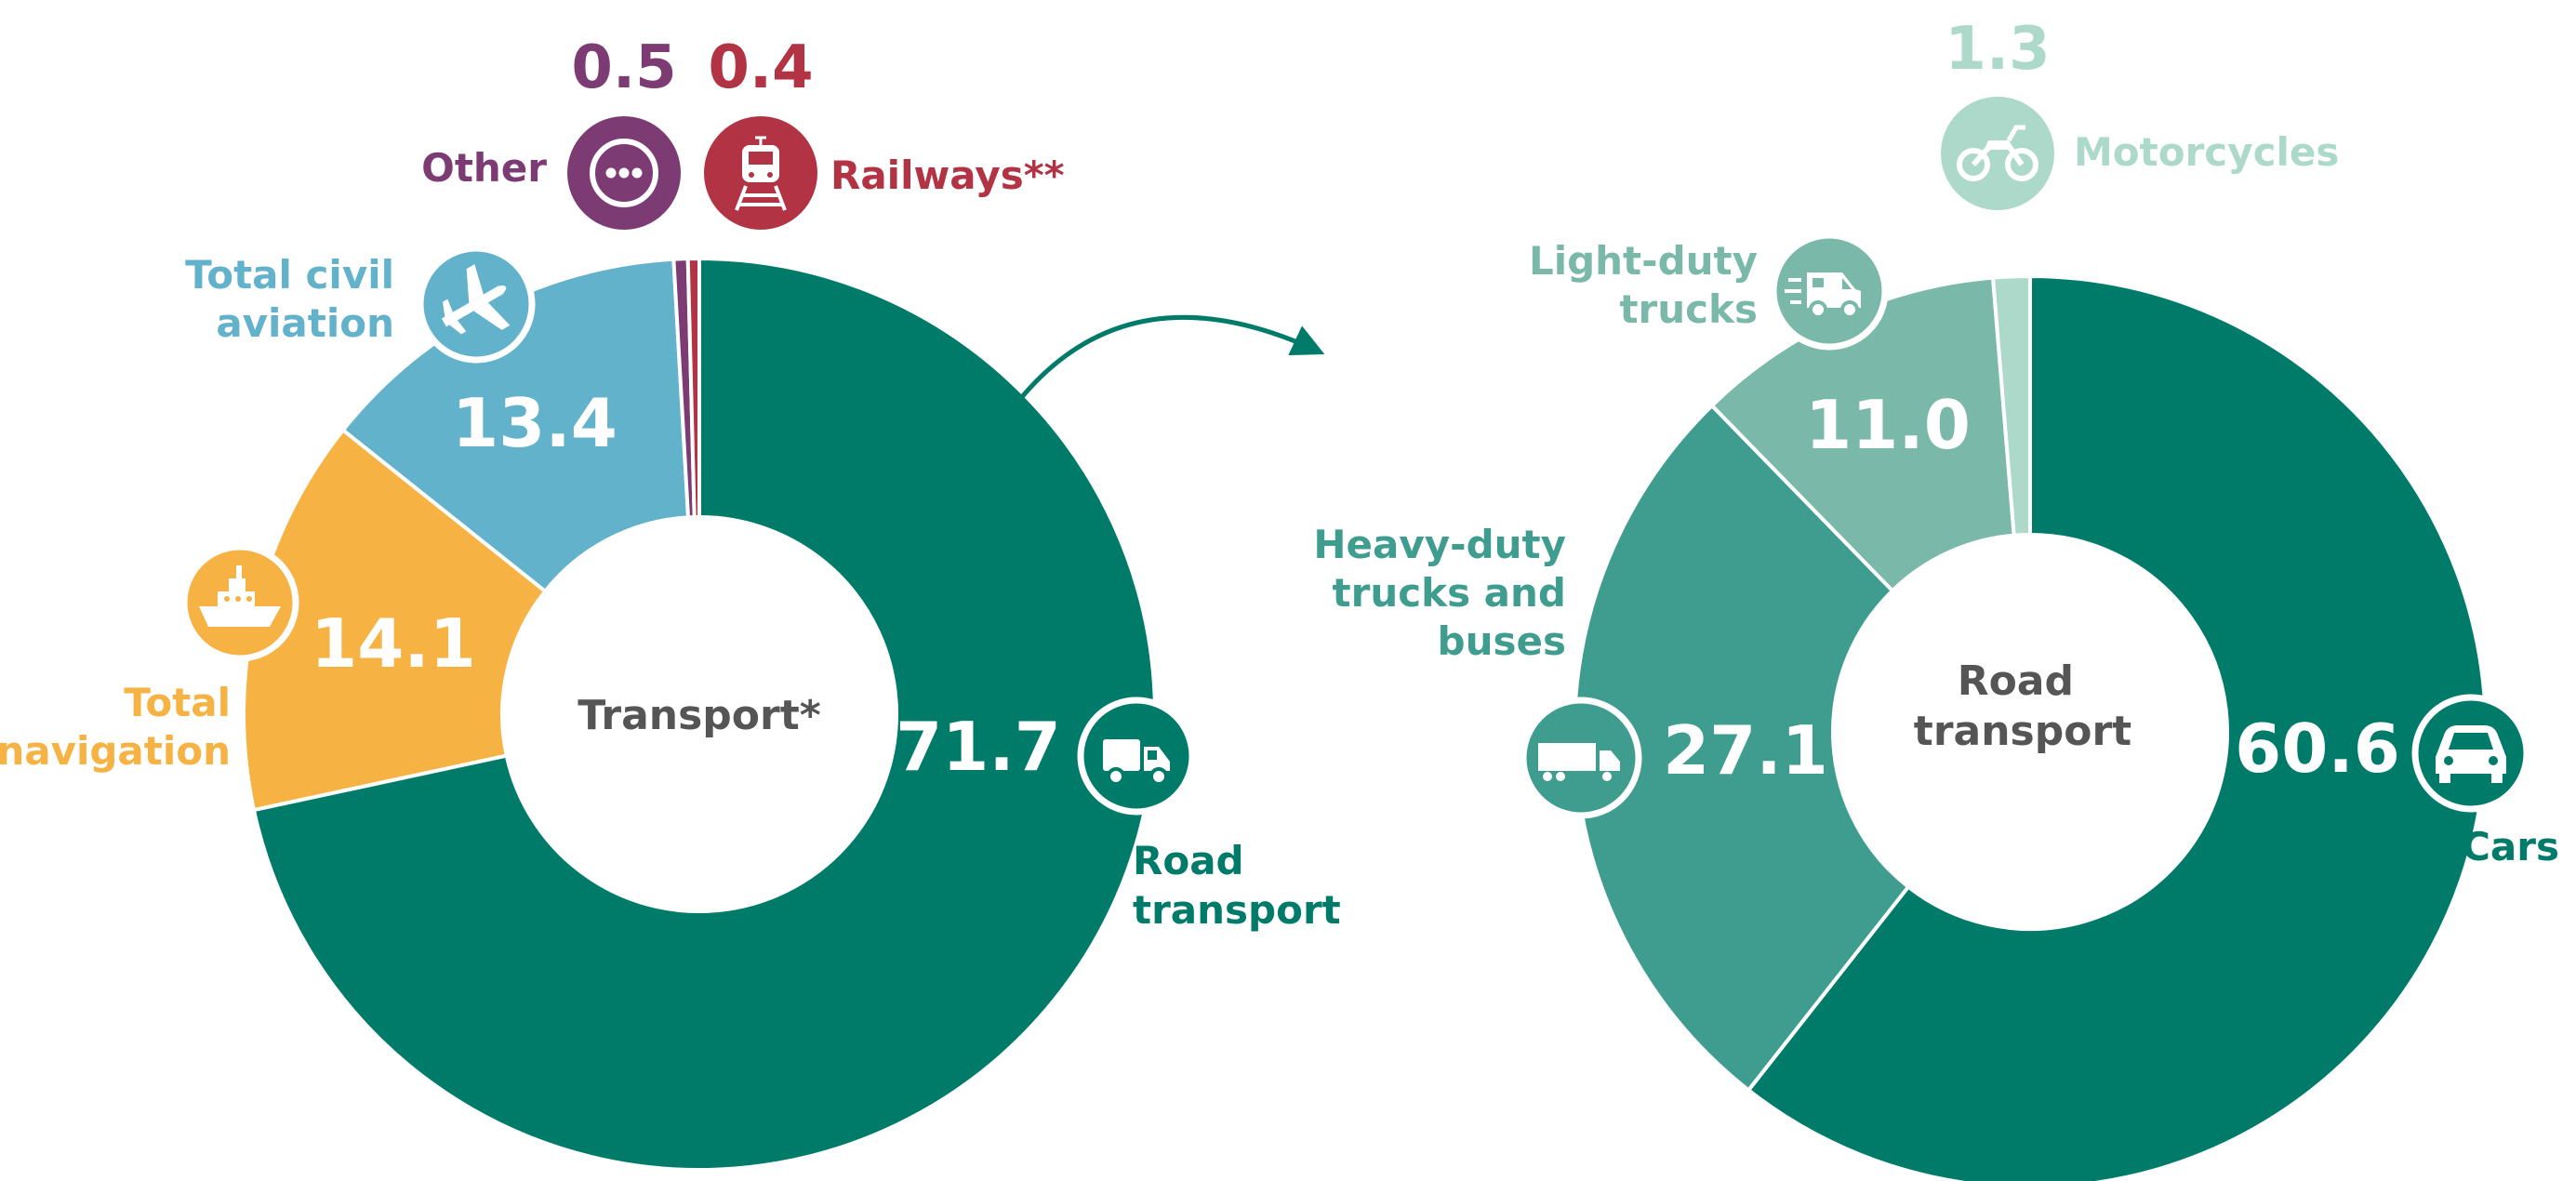 The height and width of the screenshot is (1181, 2576). I want to click on connector-arrow, so click(1172, 357).